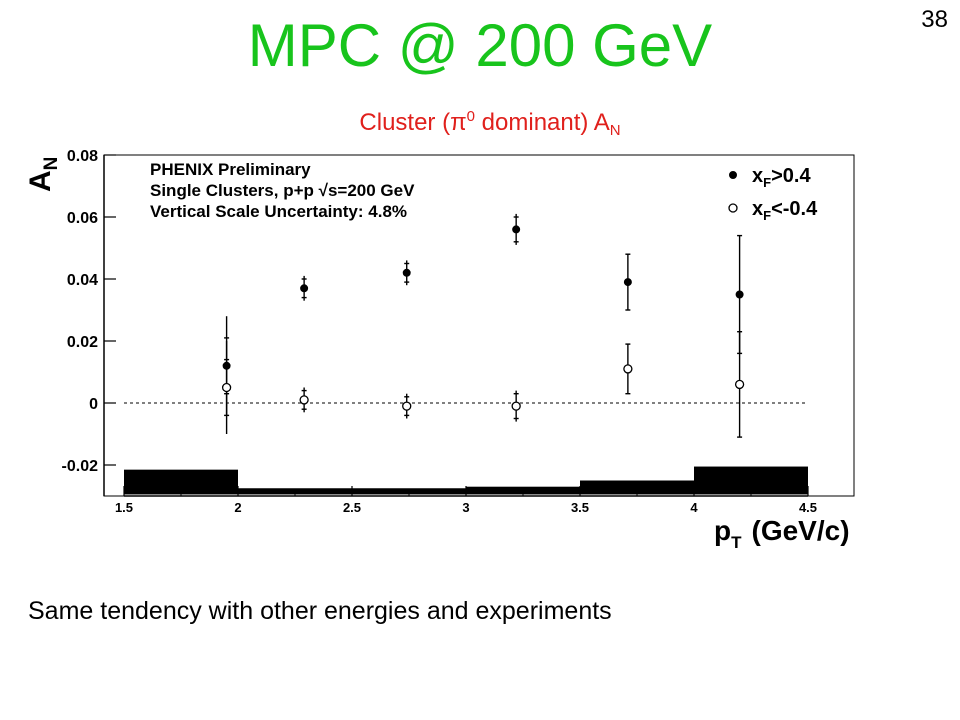 The image size is (960, 720). I want to click on x-tick-label-0: 1.5, so click(124, 507).